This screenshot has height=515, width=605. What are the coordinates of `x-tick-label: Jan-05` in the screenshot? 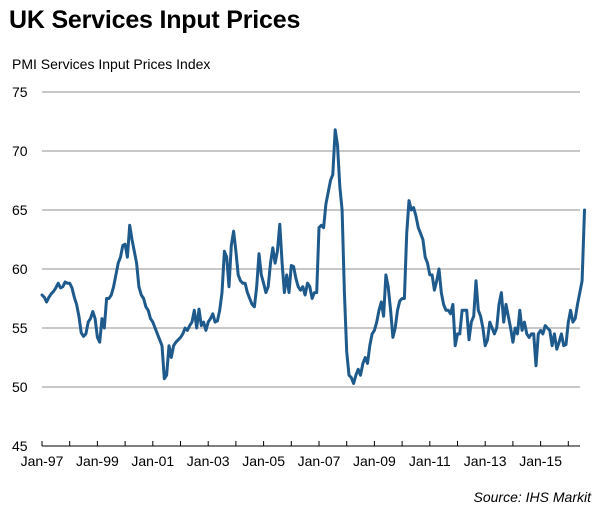 It's located at (263, 461).